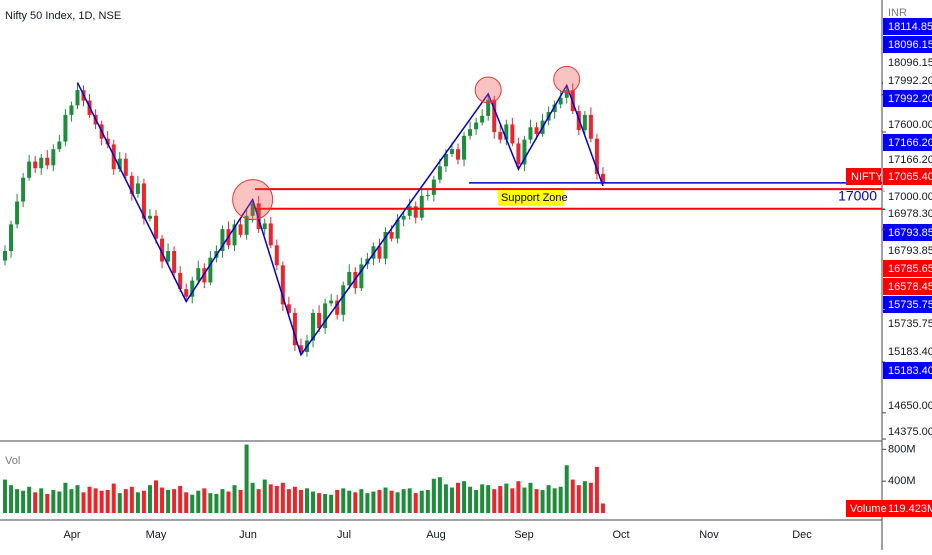 The height and width of the screenshot is (555, 932). I want to click on price-label: 18096.15, so click(910, 45).